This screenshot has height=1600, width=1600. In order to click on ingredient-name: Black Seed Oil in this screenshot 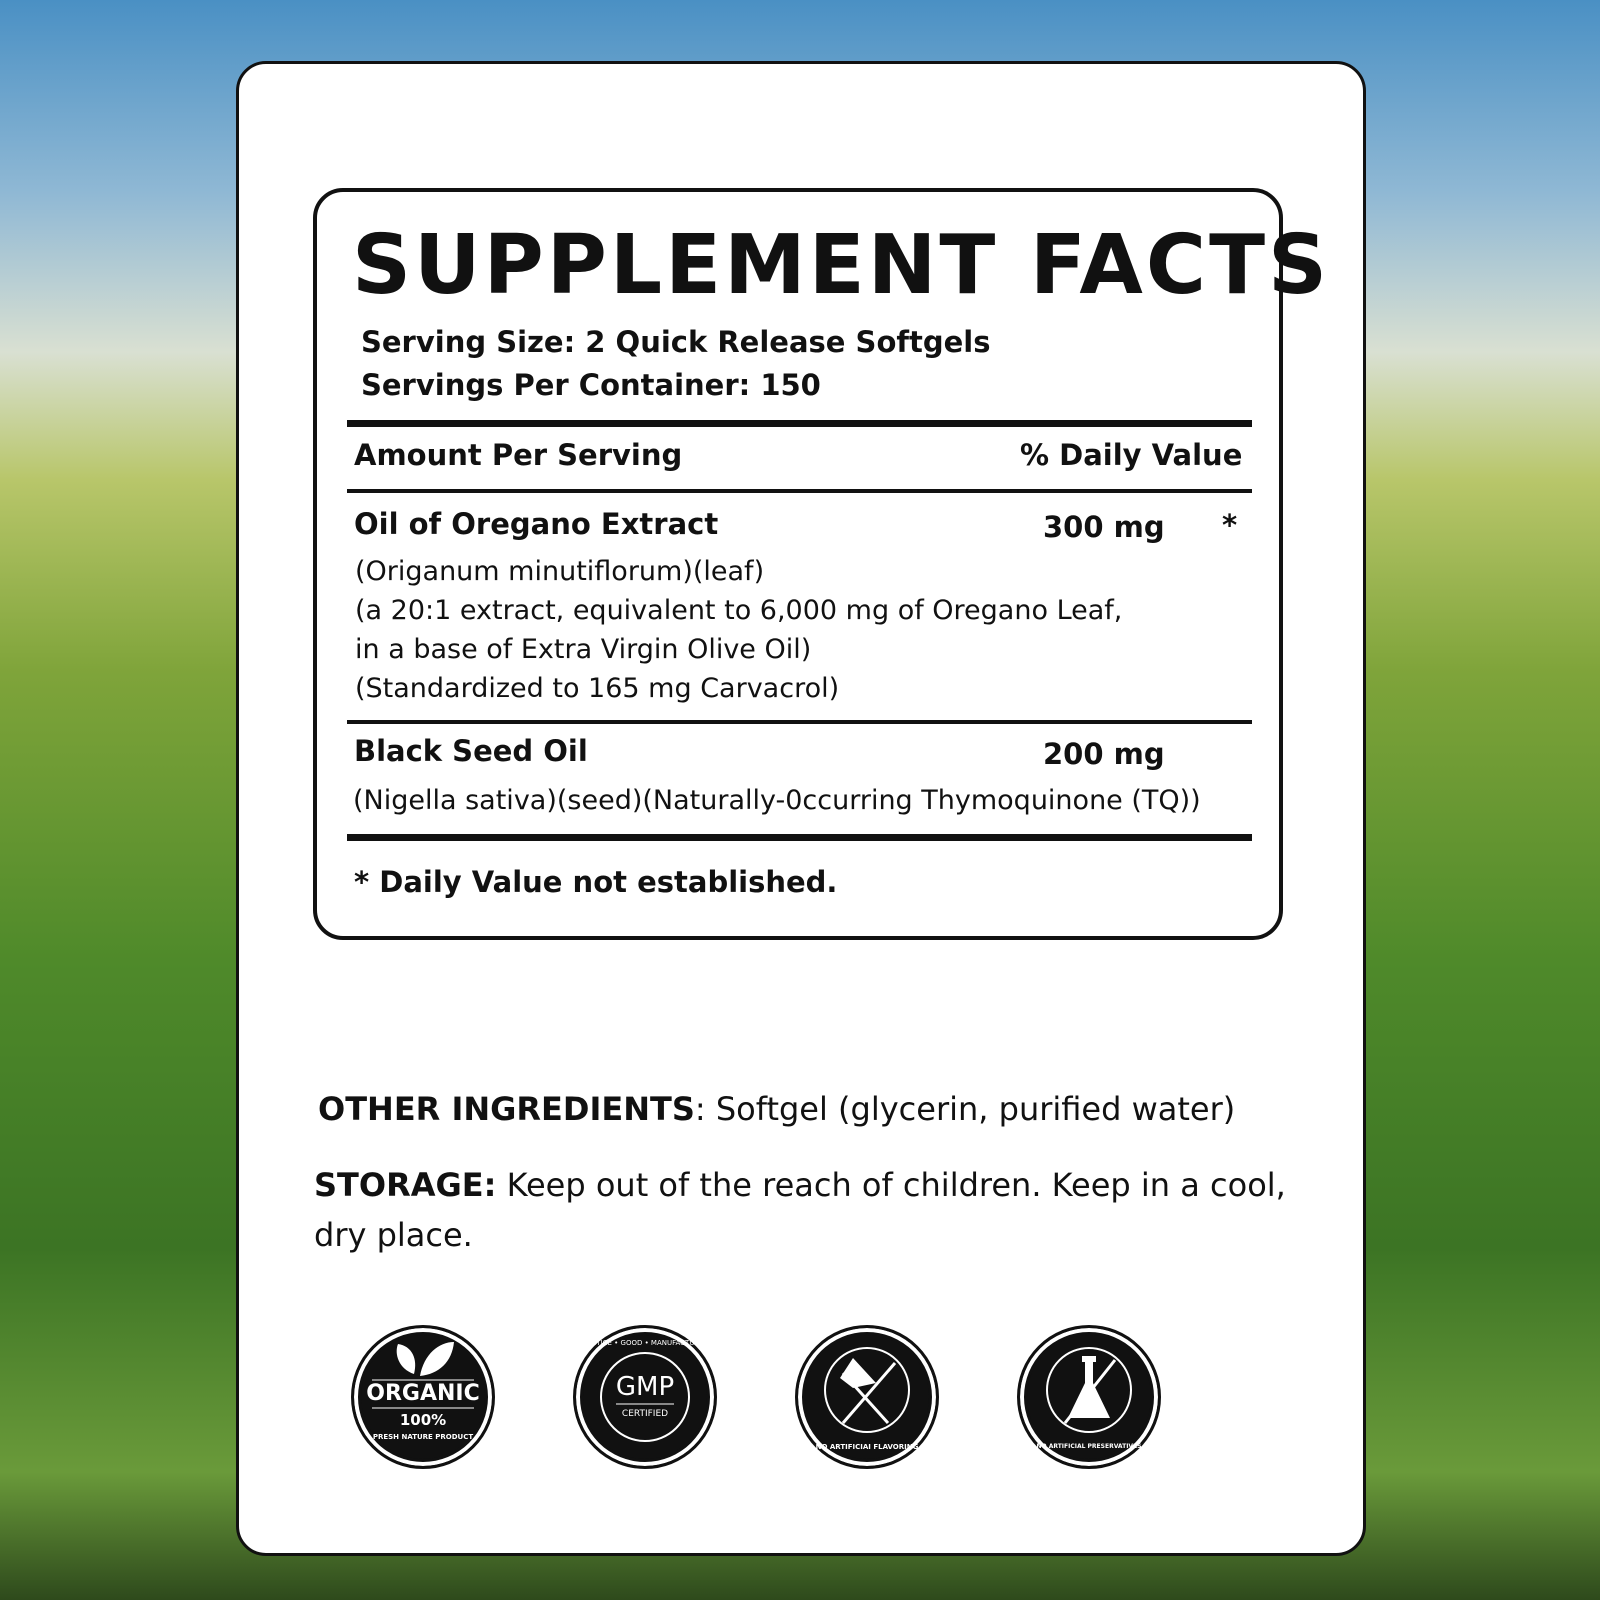, I will do `click(471, 751)`.